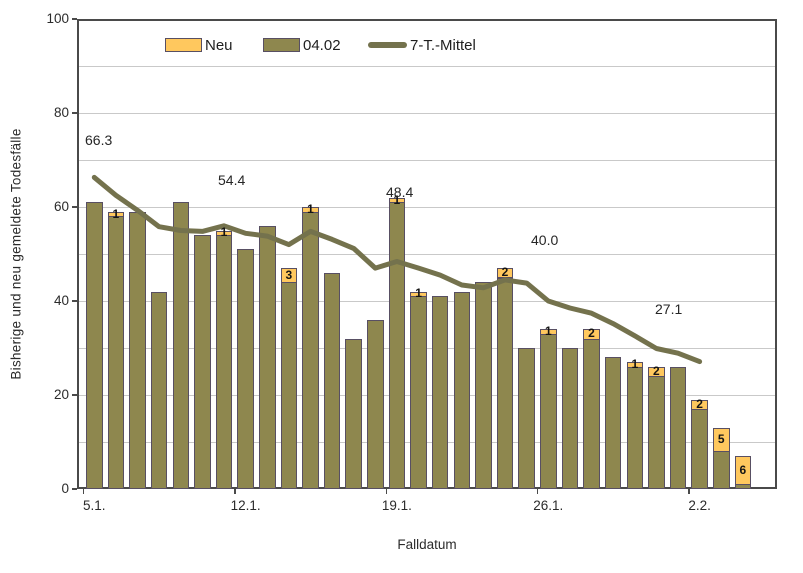 This screenshot has height=573, width=803. I want to click on legend-item-7t-mittel: 7-T.-Mittel, so click(422, 45).